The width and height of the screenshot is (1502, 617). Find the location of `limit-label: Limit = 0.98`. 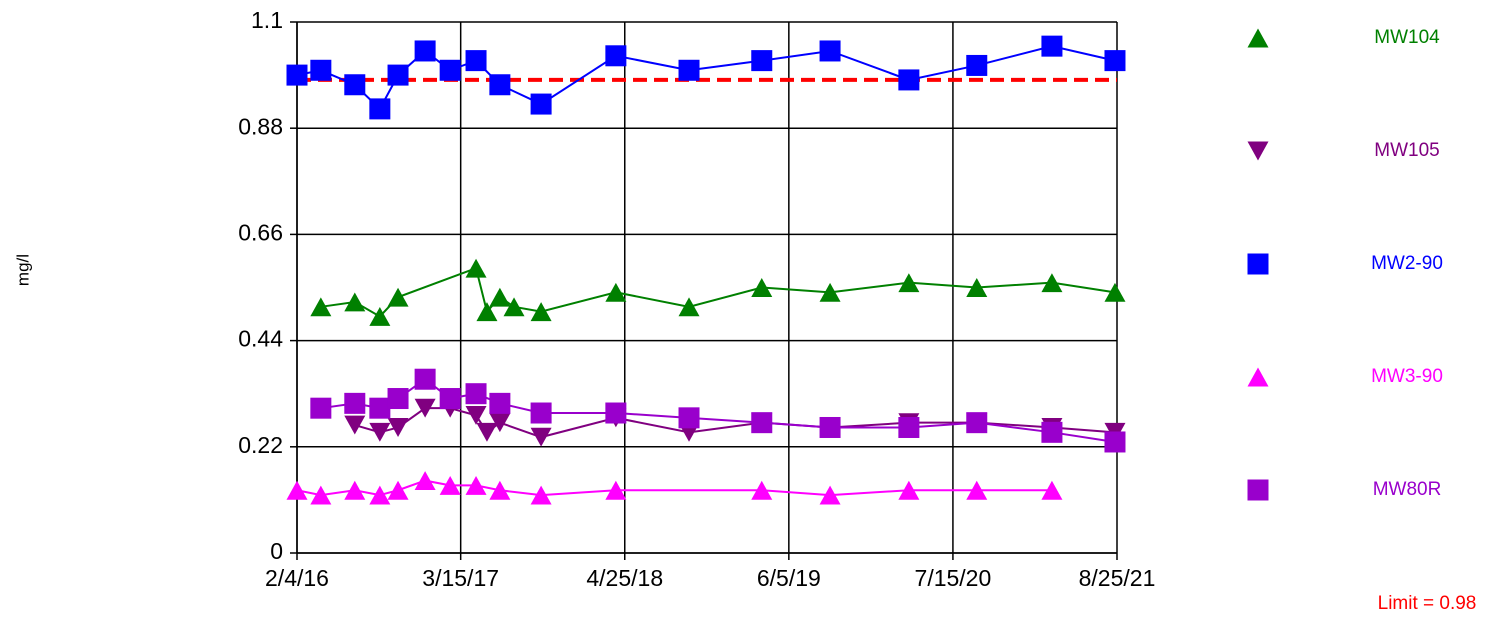

limit-label: Limit = 0.98 is located at coordinates (1427, 603).